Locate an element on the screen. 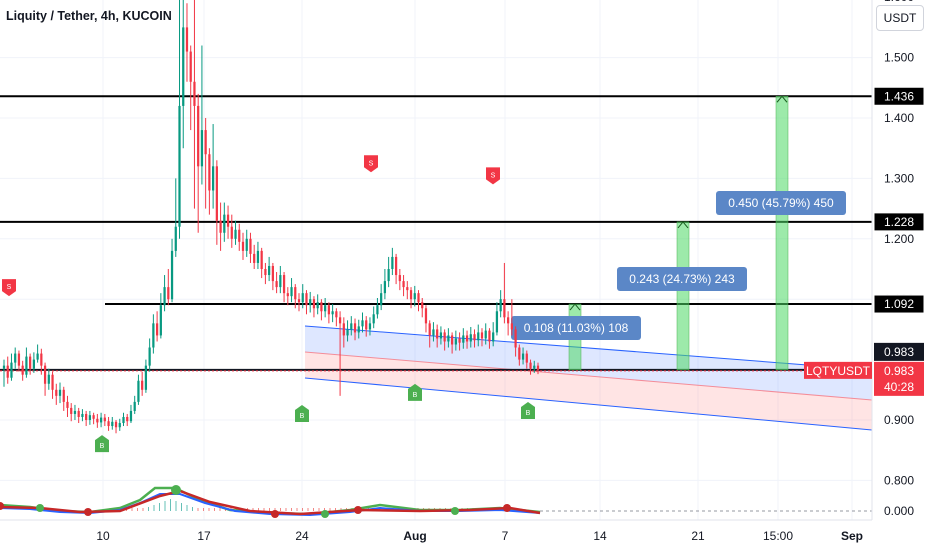  symbol-badge-label: LQTYUSDT is located at coordinates (838, 371).